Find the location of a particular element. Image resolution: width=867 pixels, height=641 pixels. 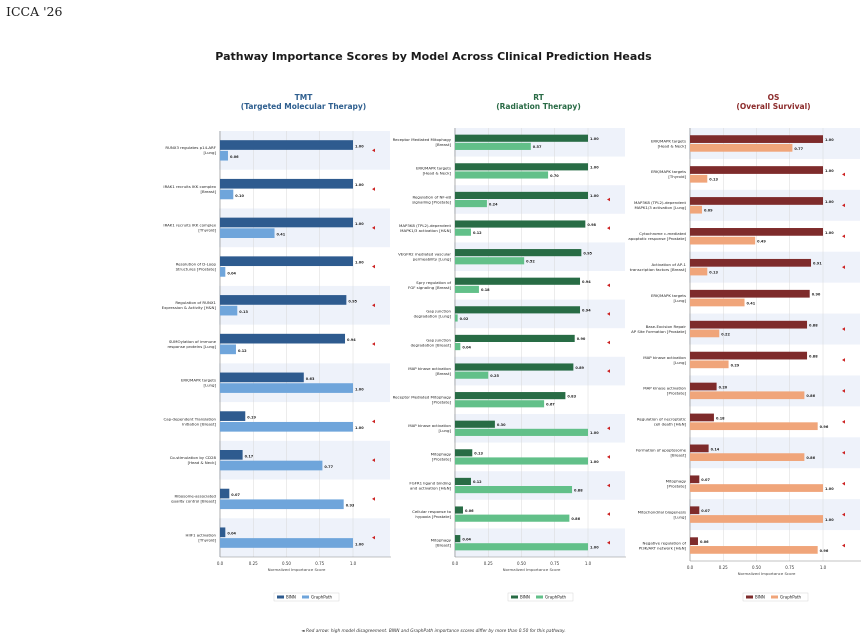

value-label-binn: 0.90 is located at coordinates (816, 295).